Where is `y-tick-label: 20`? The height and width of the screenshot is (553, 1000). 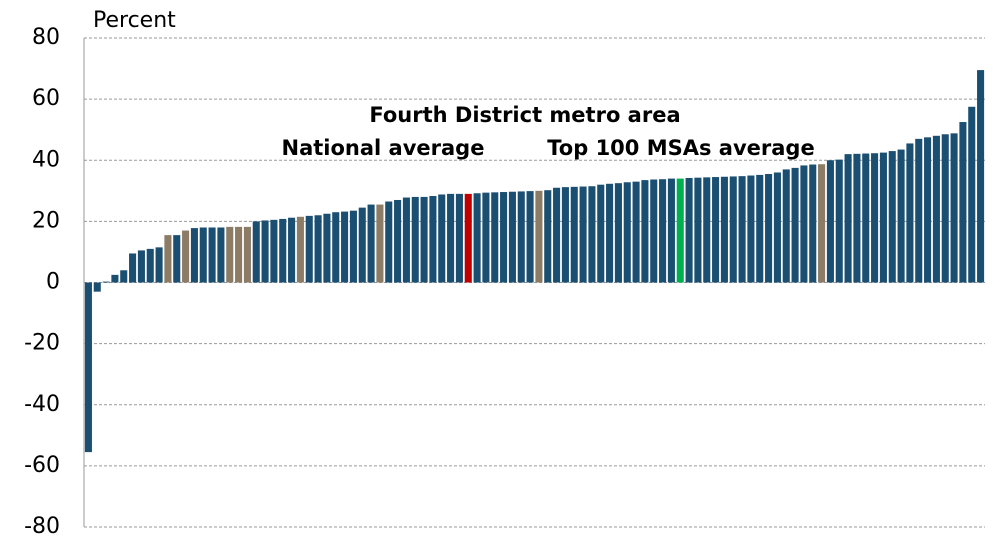 y-tick-label: 20 is located at coordinates (46, 220).